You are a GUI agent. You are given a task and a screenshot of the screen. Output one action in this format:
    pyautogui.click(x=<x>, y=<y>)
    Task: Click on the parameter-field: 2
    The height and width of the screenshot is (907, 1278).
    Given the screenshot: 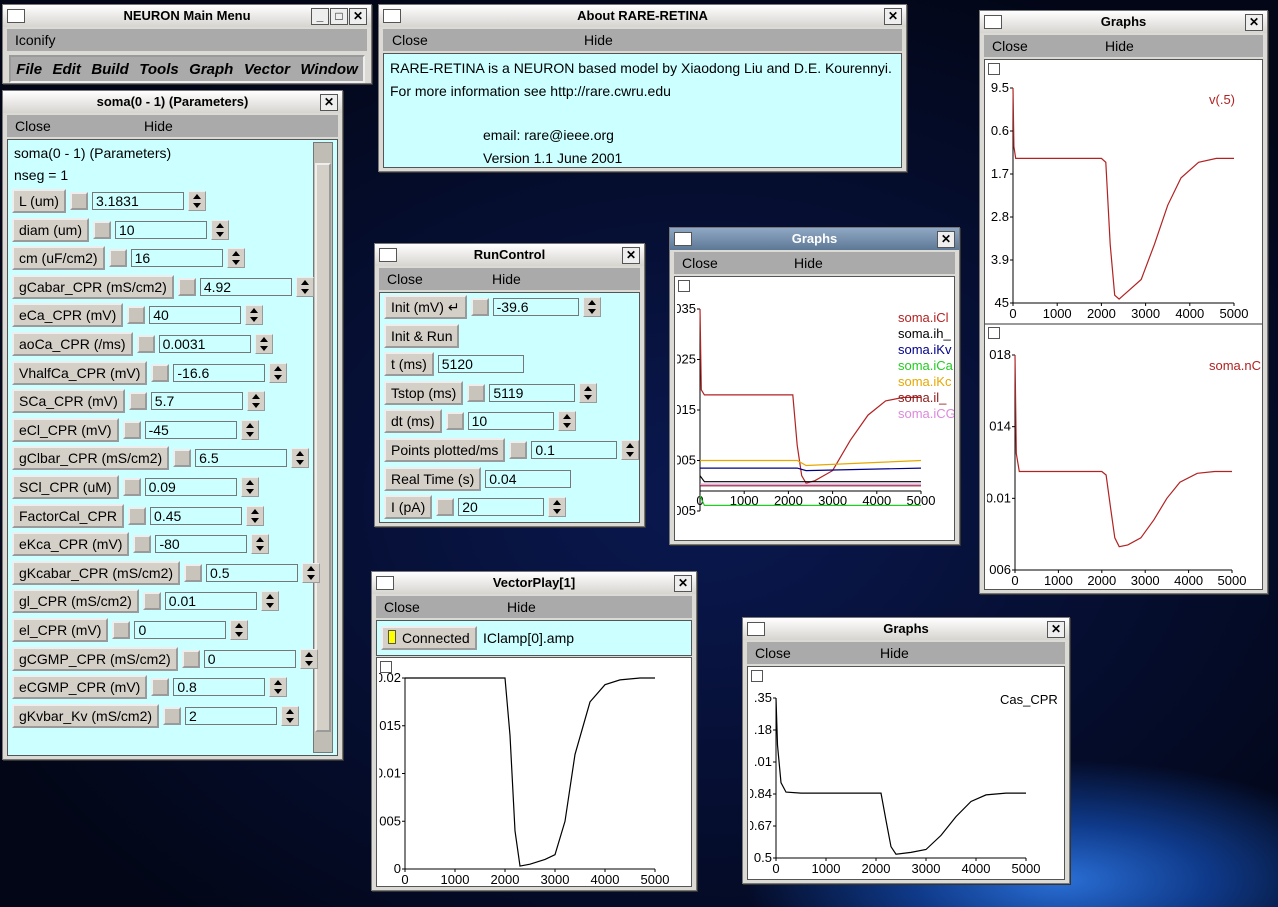 What is the action you would take?
    pyautogui.click(x=231, y=715)
    